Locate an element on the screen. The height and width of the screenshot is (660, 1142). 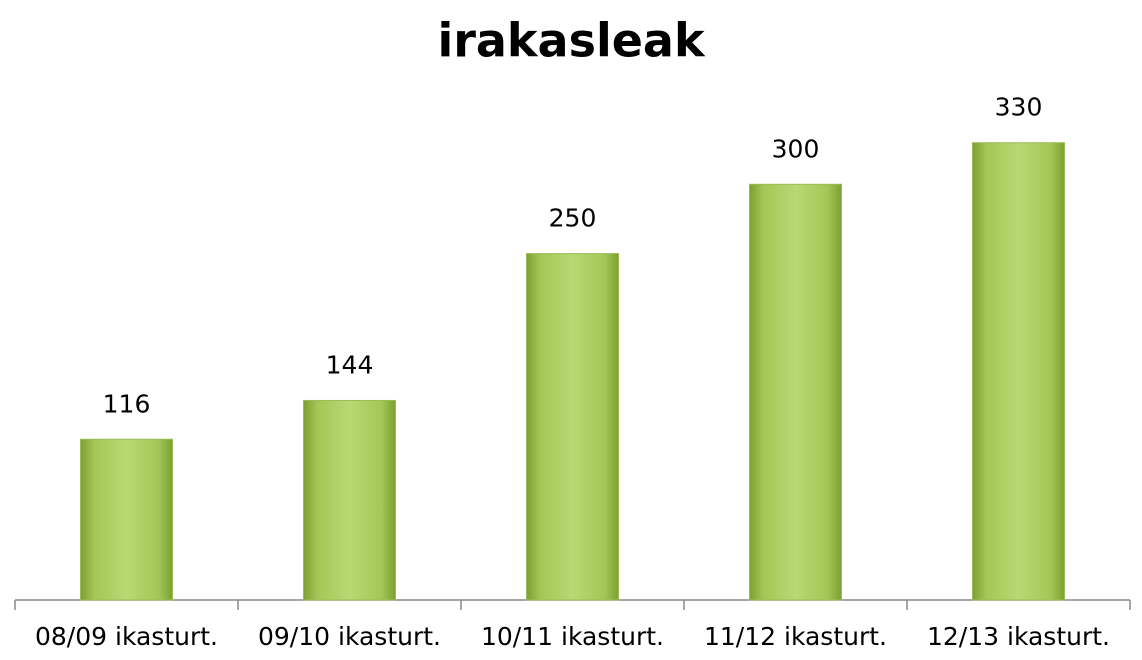
data-label: 250 is located at coordinates (573, 218).